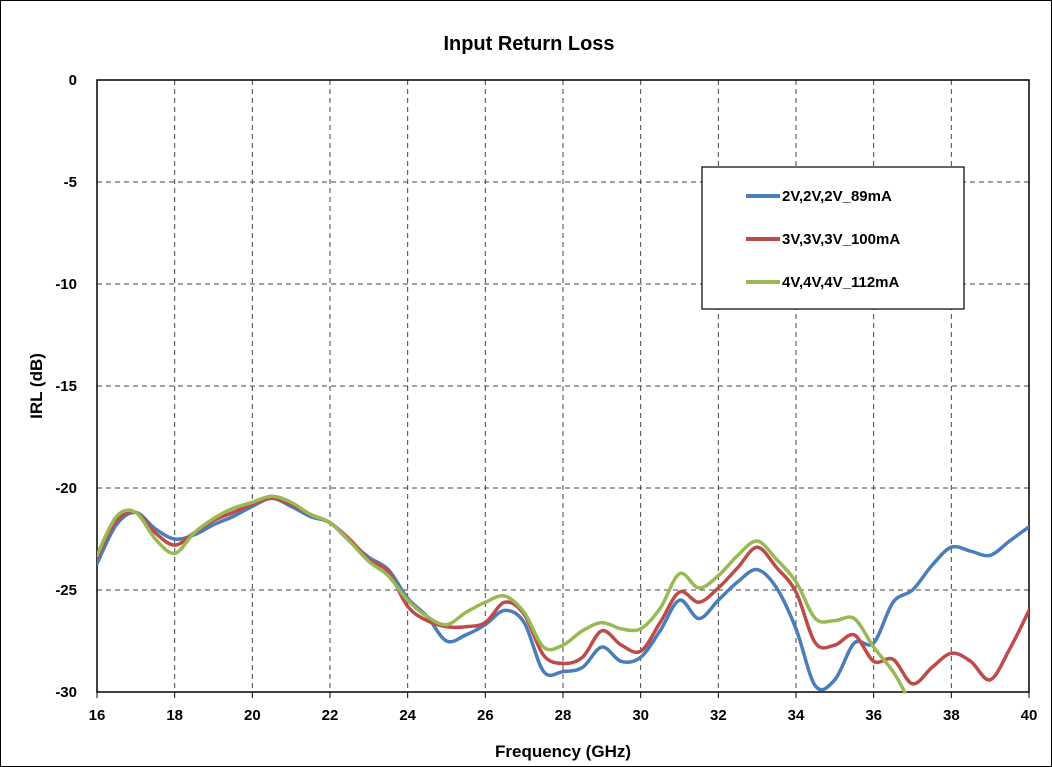  What do you see at coordinates (951, 715) in the screenshot?
I see `x-tick-label: 38` at bounding box center [951, 715].